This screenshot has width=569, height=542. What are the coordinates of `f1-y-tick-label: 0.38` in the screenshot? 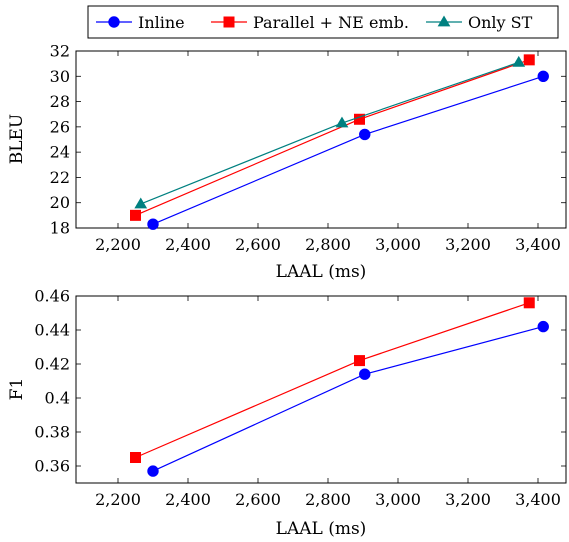 It's located at (52, 432).